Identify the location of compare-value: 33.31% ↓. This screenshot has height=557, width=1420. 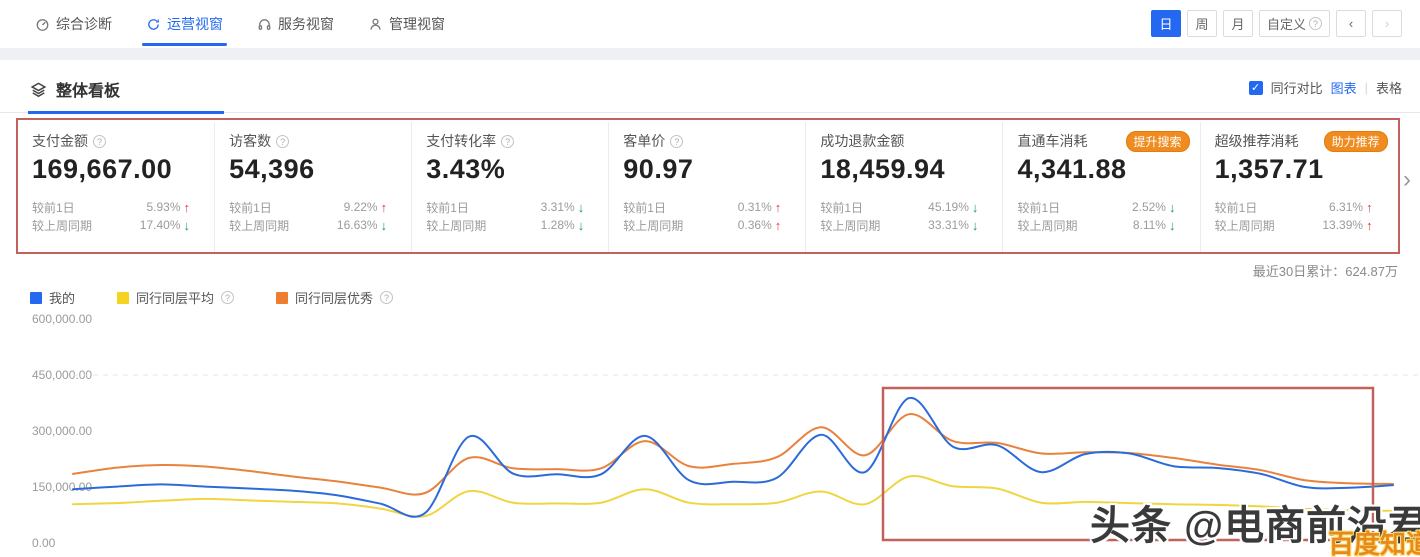
(953, 225).